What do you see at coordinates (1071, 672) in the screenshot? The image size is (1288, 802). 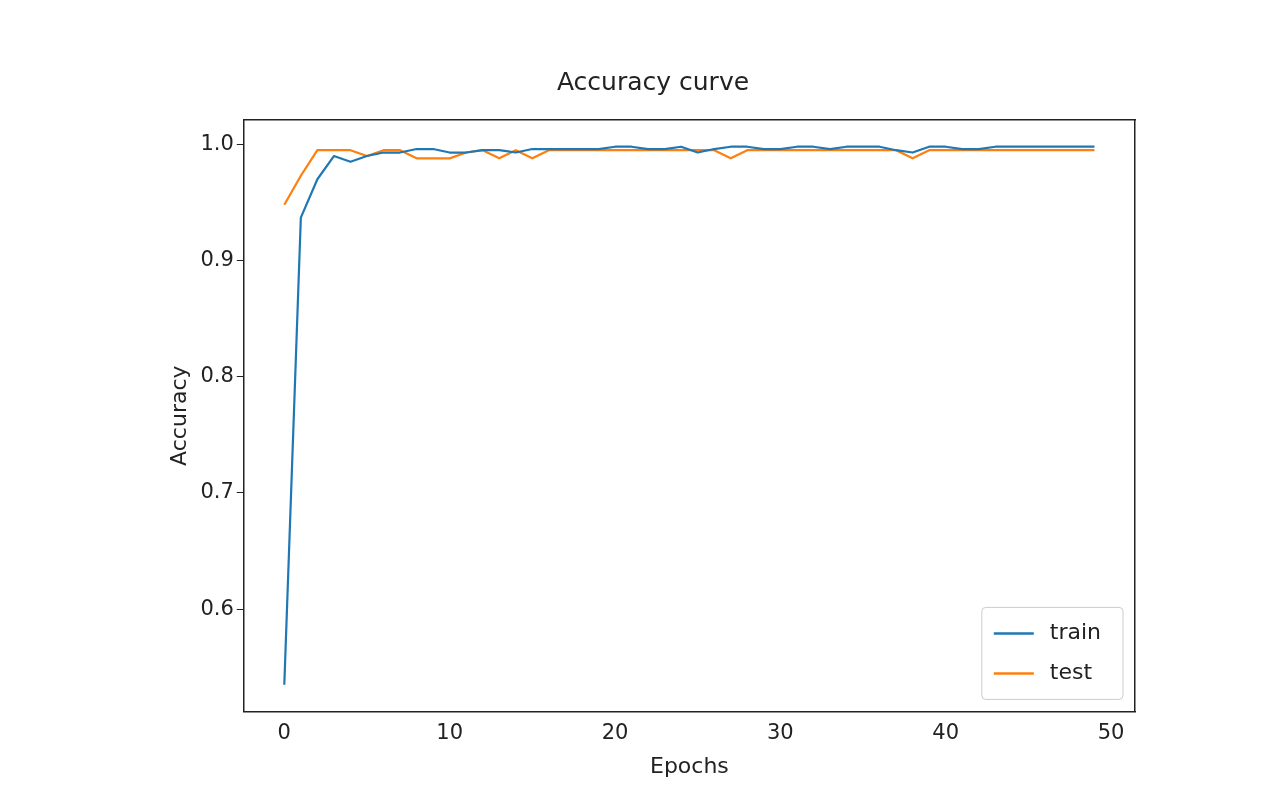 I see `legend-label: test` at bounding box center [1071, 672].